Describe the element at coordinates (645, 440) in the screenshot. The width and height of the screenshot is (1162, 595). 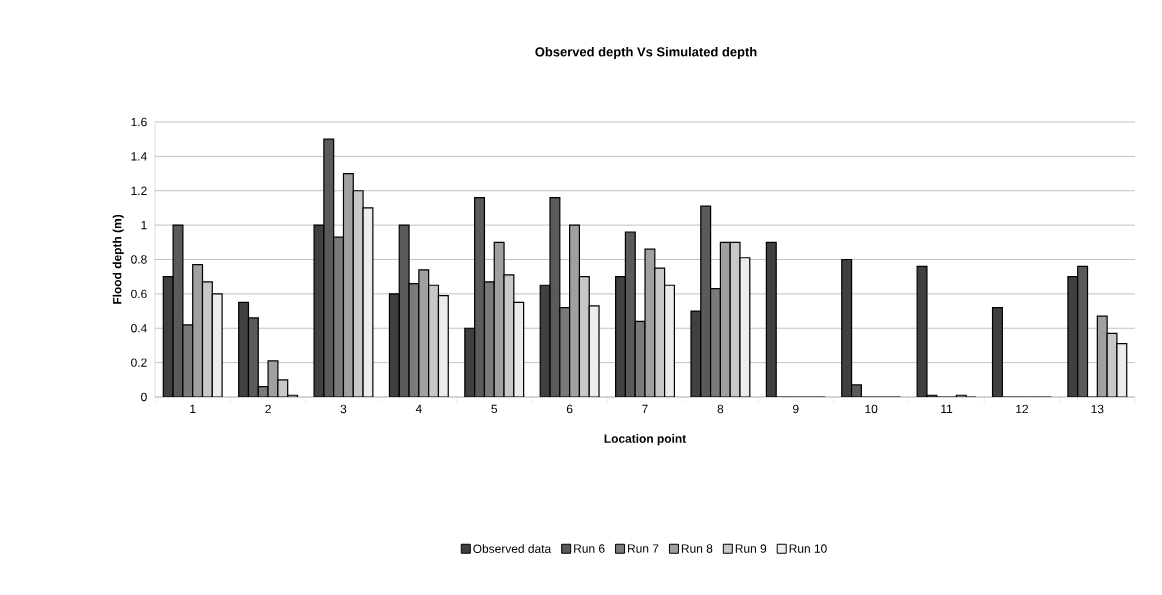
I see `x-axis-title: Location point` at that location.